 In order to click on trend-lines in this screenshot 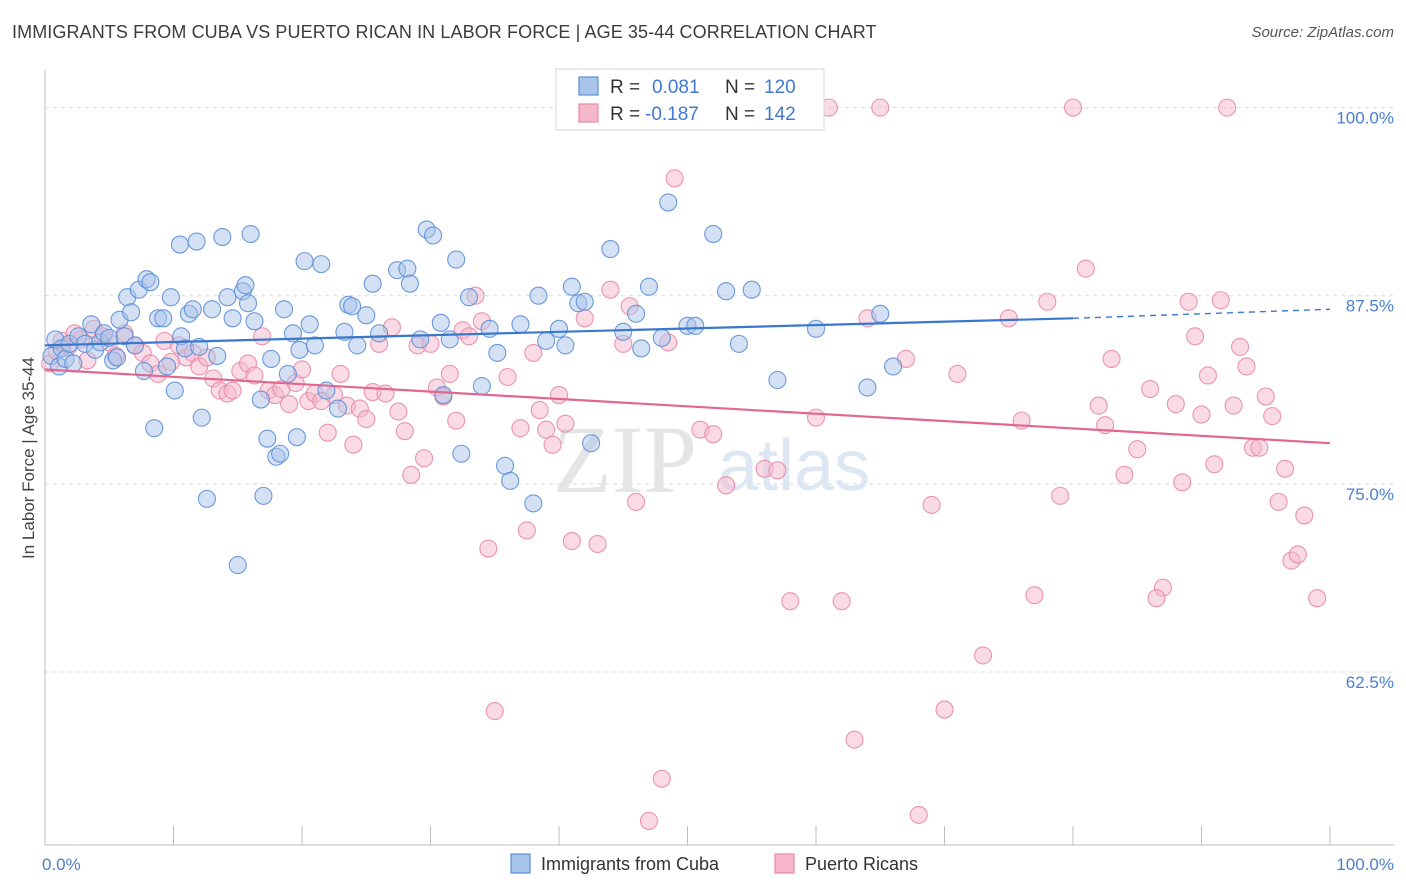, I will do `click(687, 376)`.